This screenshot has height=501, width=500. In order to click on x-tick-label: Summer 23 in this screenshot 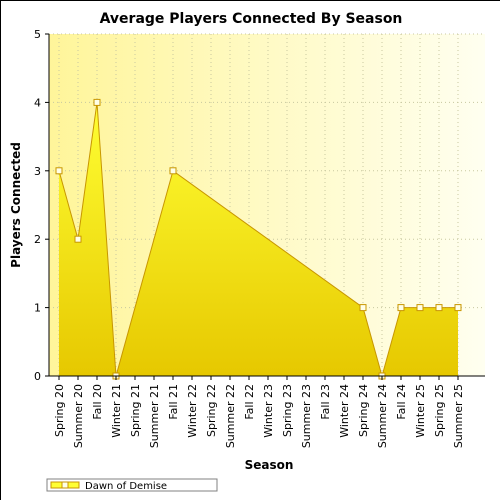, I will do `click(306, 416)`.